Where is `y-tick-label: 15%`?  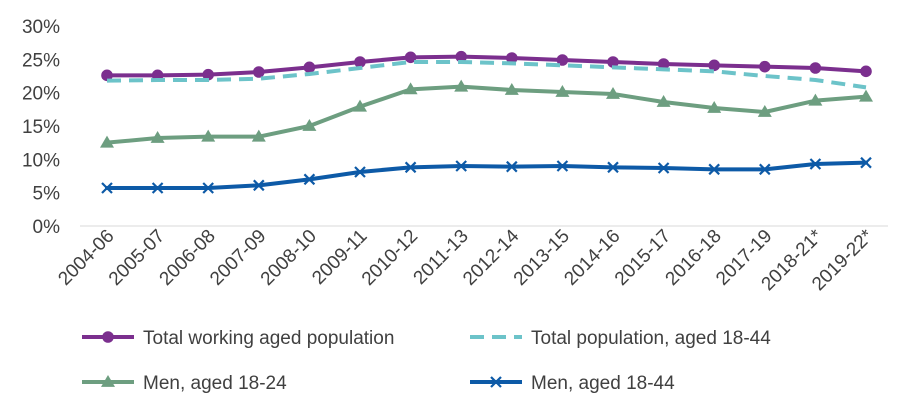 y-tick-label: 15% is located at coordinates (41, 127).